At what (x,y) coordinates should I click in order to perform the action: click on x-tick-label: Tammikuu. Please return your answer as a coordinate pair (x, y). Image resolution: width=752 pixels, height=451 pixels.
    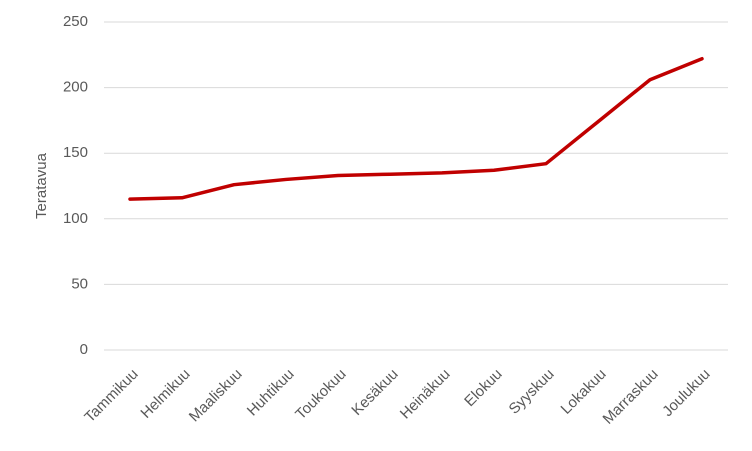
    Looking at the image, I should click on (111, 396).